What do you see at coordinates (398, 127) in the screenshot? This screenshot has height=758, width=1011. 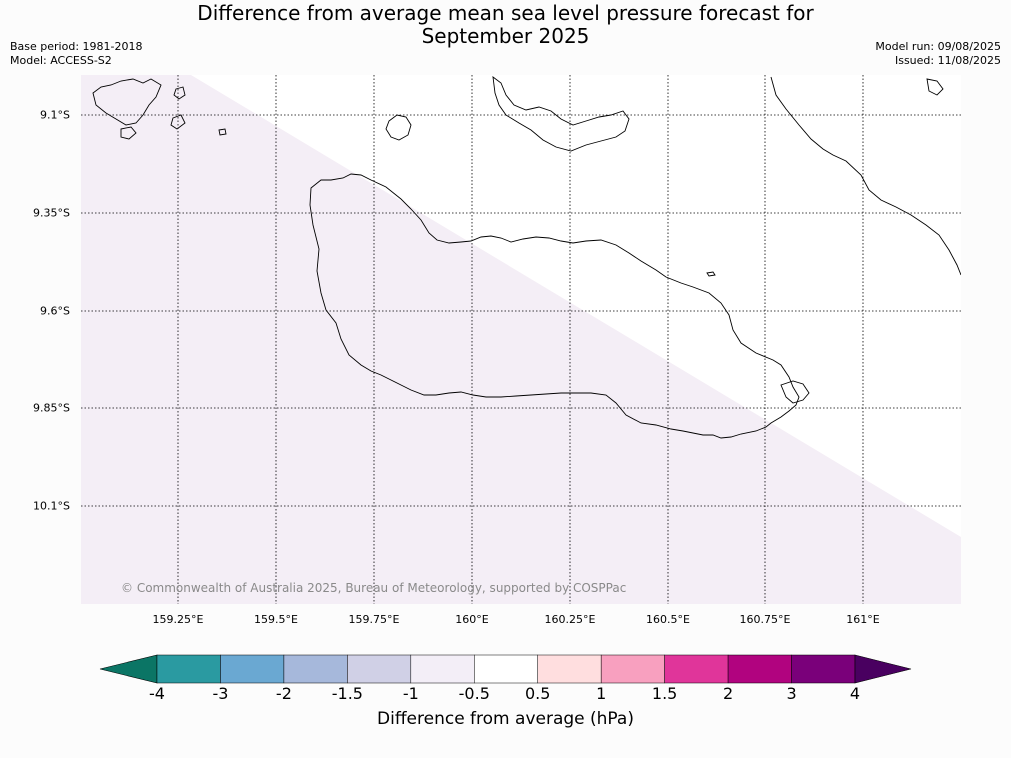 I see `coastline-round-island` at bounding box center [398, 127].